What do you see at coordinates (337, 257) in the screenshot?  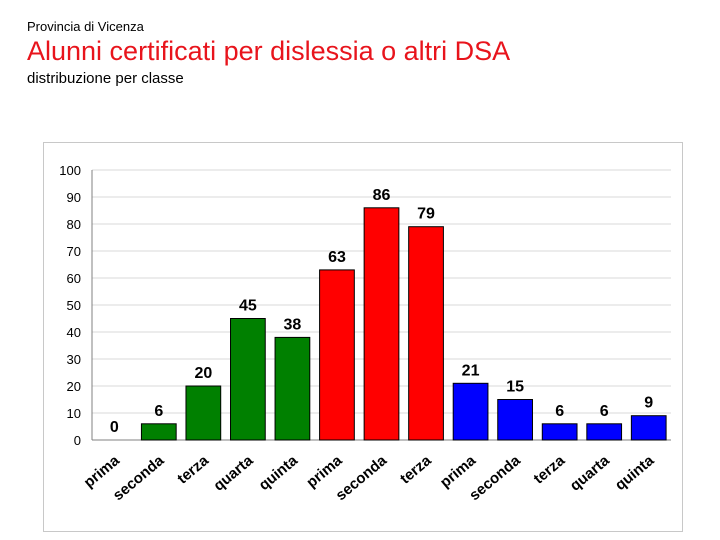 I see `data-label: 63` at bounding box center [337, 257].